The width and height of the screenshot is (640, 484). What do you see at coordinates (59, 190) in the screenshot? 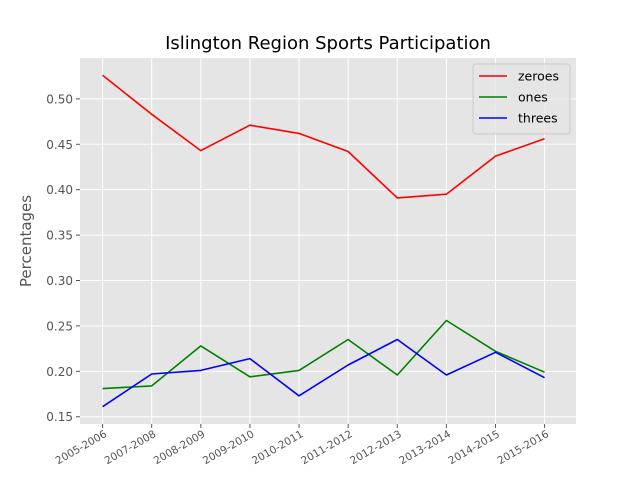
I see `y-tick-label: 0.40` at bounding box center [59, 190].